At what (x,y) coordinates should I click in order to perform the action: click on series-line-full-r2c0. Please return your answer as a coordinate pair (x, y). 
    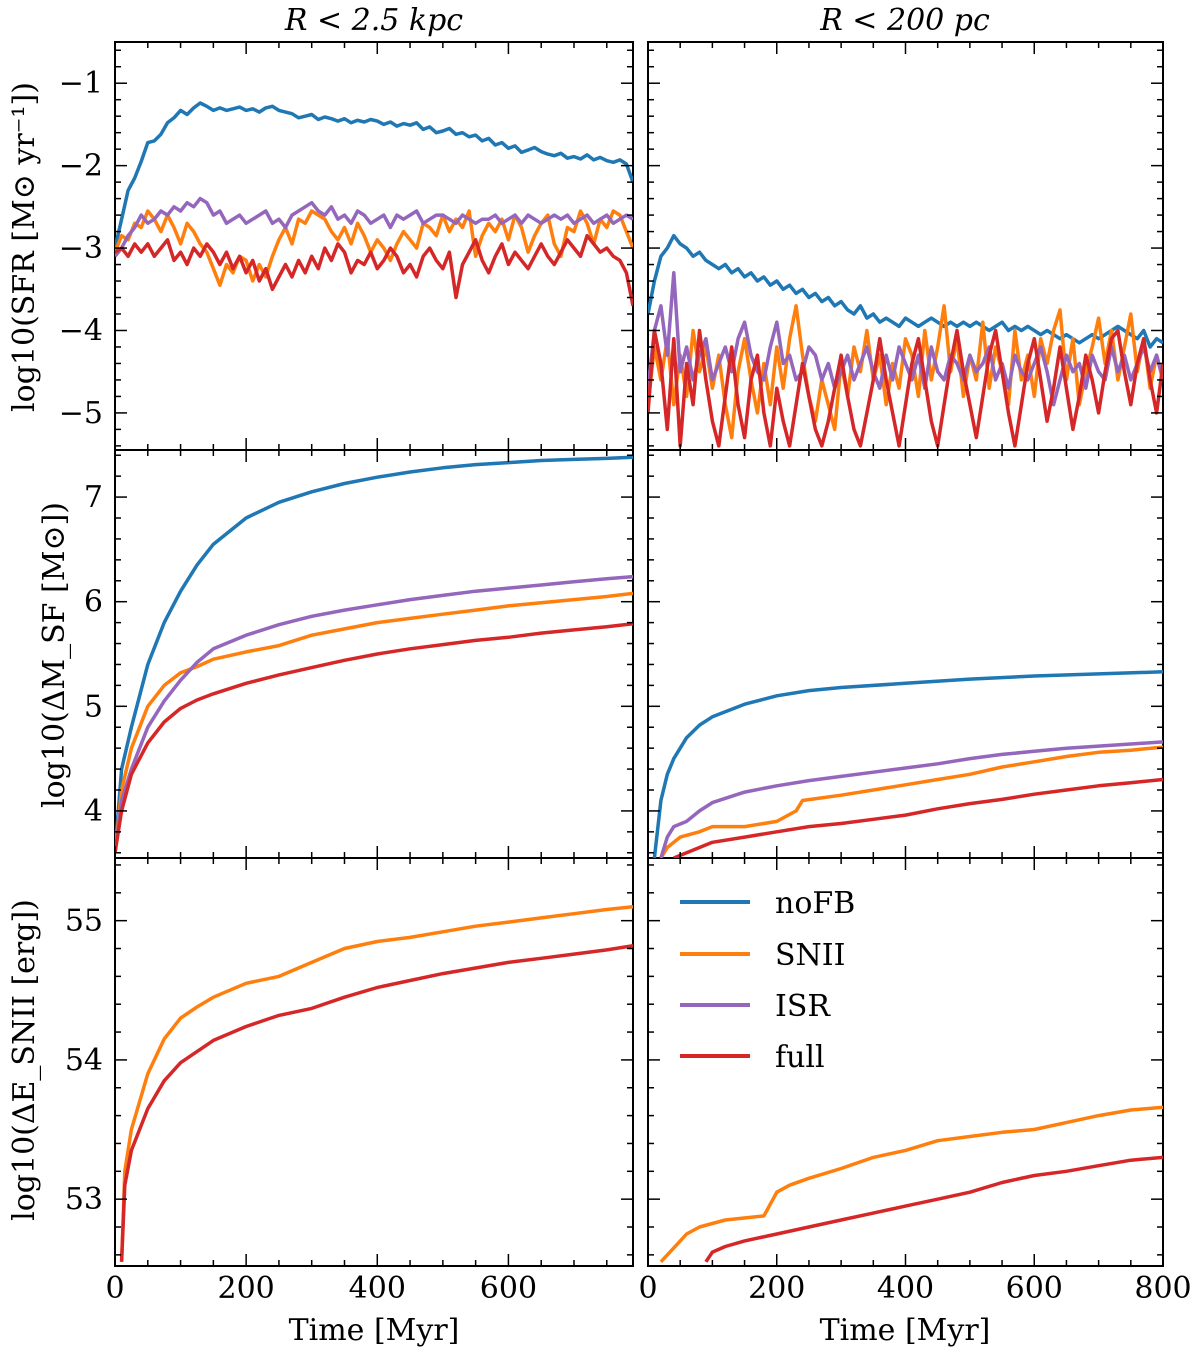
    Looking at the image, I should click on (376, 1102).